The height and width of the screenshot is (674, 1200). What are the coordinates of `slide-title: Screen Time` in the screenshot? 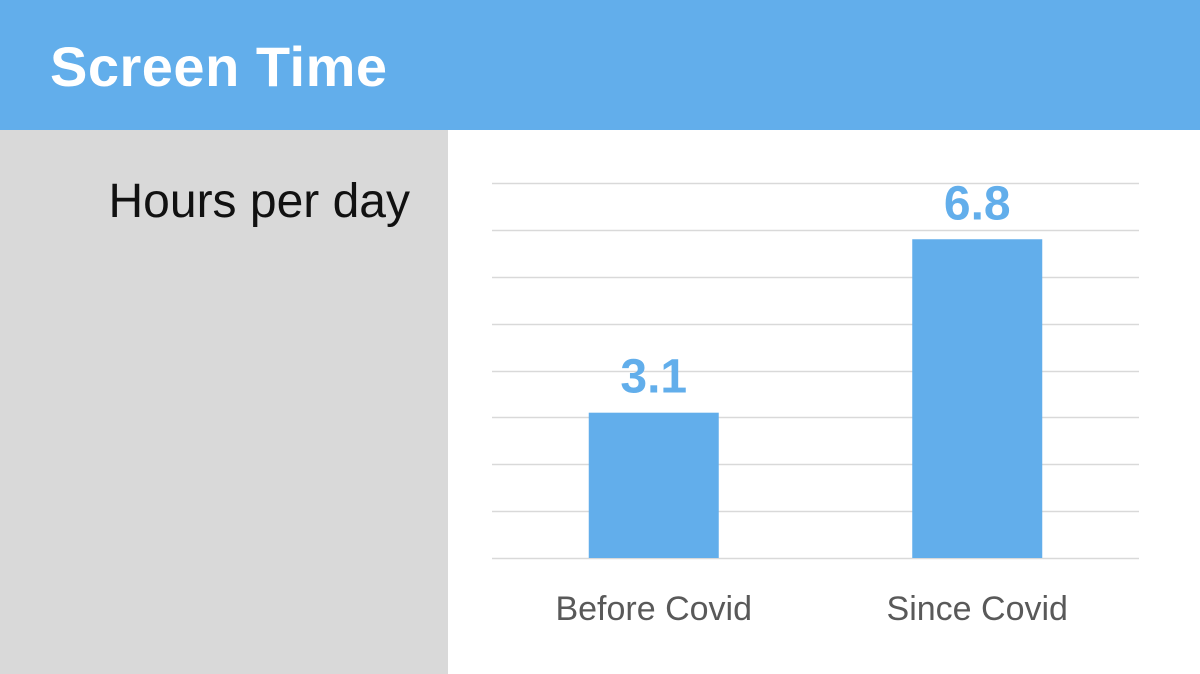 It's located at (219, 66).